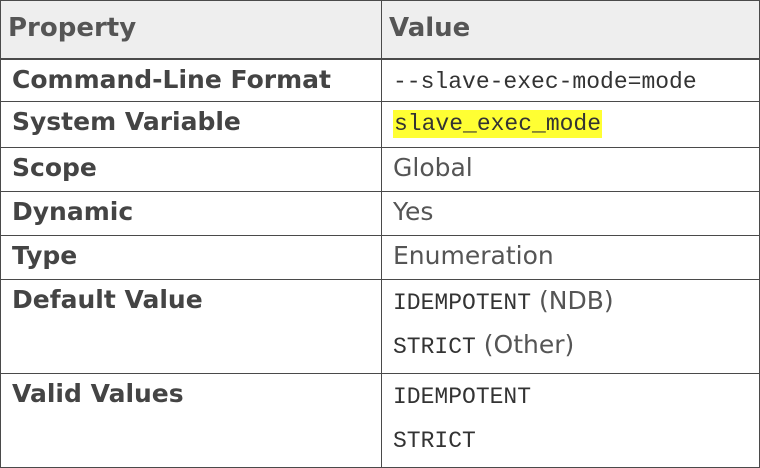 This screenshot has height=468, width=760. What do you see at coordinates (576, 401) in the screenshot?
I see `valid-value-entry: IDEMPOTENT` at bounding box center [576, 401].